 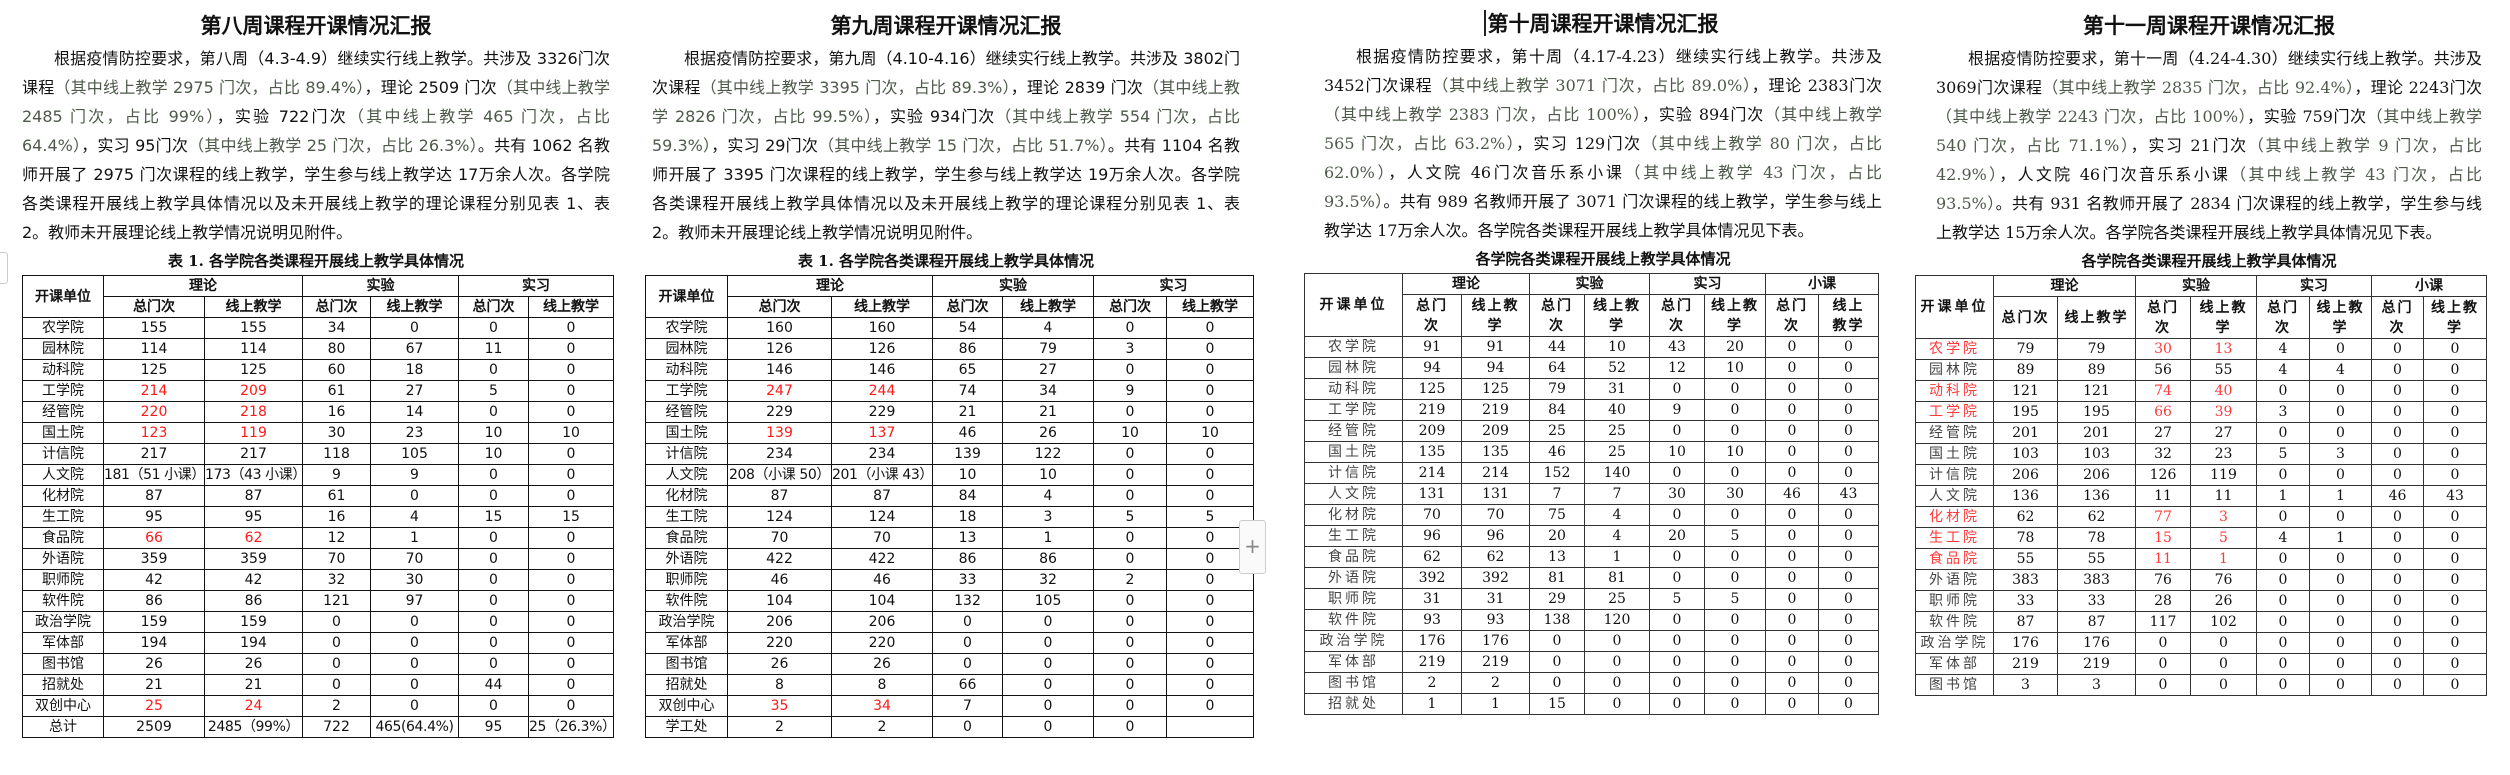 What do you see at coordinates (1954, 496) in the screenshot?
I see `unit-name-cell: 人文院` at bounding box center [1954, 496].